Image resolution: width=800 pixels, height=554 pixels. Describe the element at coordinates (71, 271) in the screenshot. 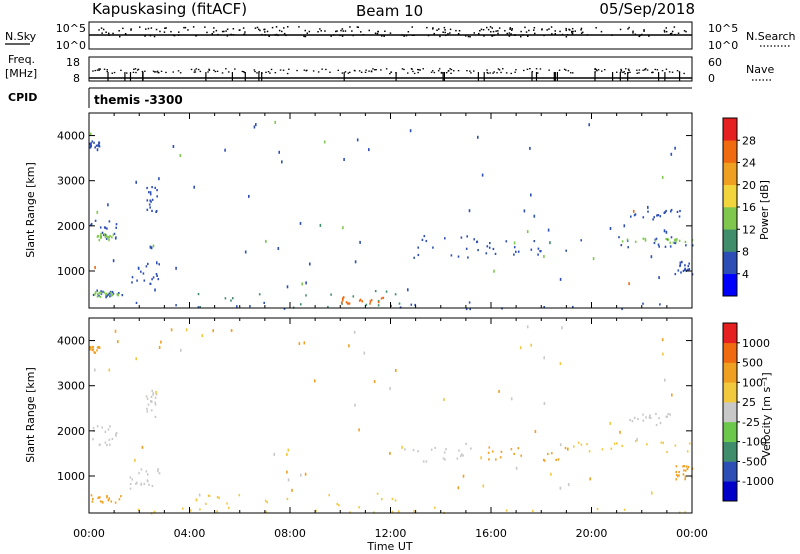

I see `ytick-label: 1000` at that location.